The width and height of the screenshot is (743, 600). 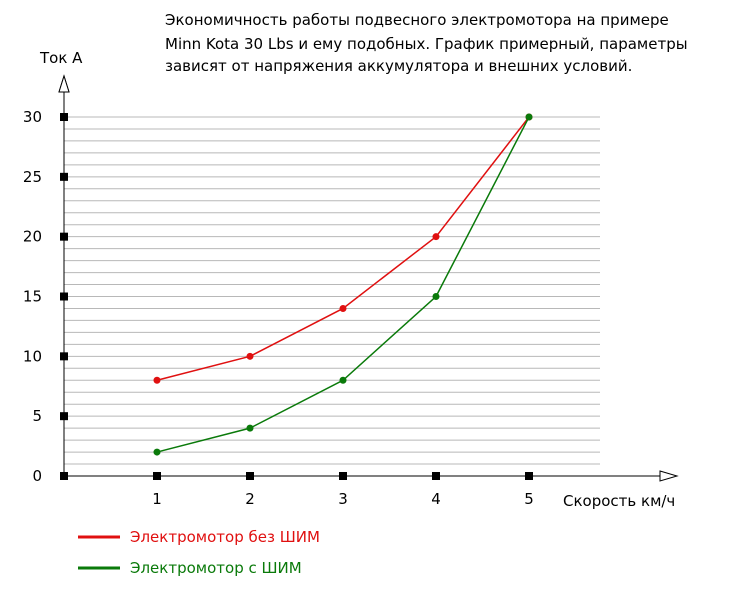 I want to click on legend-label-1: Электромотор без ШИМ, so click(x=225, y=537).